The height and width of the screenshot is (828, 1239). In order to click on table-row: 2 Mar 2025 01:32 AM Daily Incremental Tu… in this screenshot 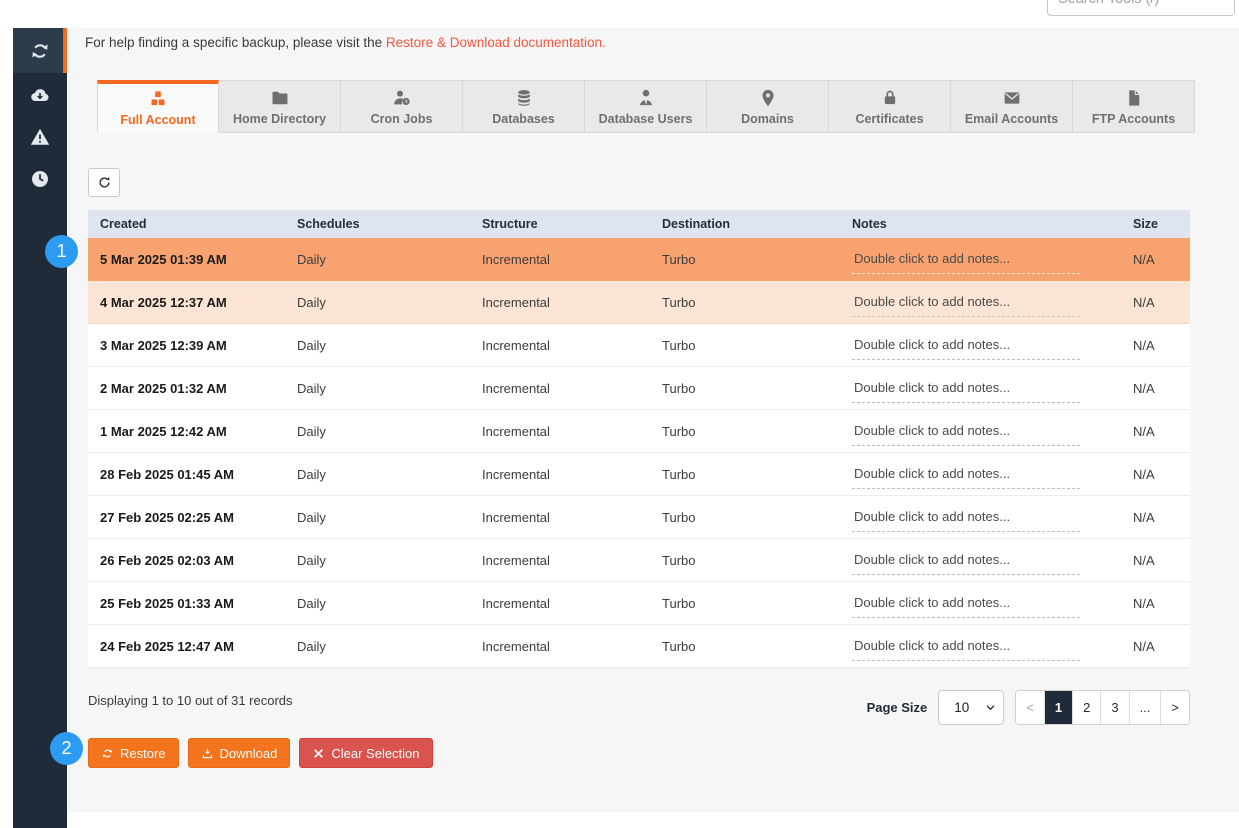, I will do `click(639, 388)`.